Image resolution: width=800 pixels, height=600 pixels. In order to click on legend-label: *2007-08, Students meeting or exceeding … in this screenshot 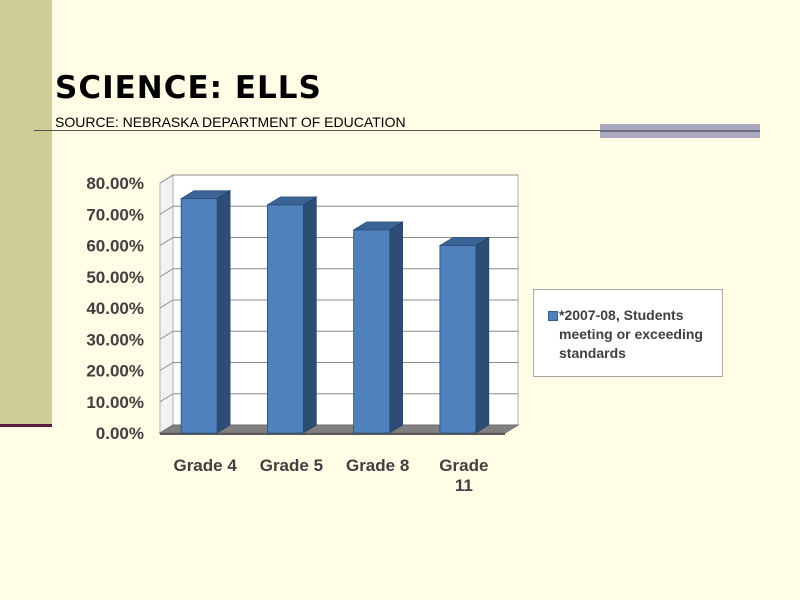, I will do `click(639, 334)`.